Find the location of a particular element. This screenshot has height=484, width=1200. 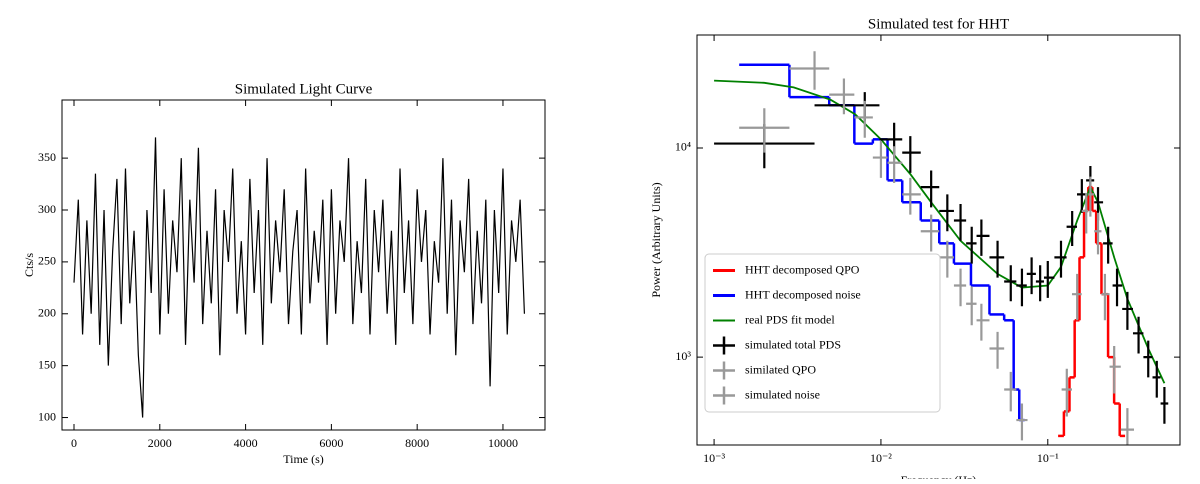

x-axis-label: Time (s) is located at coordinates (303, 459).